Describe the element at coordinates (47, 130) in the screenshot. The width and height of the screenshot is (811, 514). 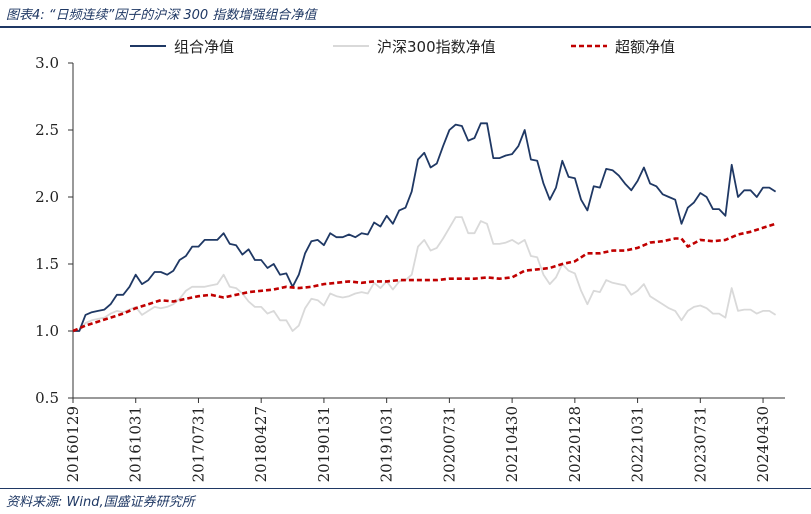
I see `y-tick-label: 2.5` at that location.